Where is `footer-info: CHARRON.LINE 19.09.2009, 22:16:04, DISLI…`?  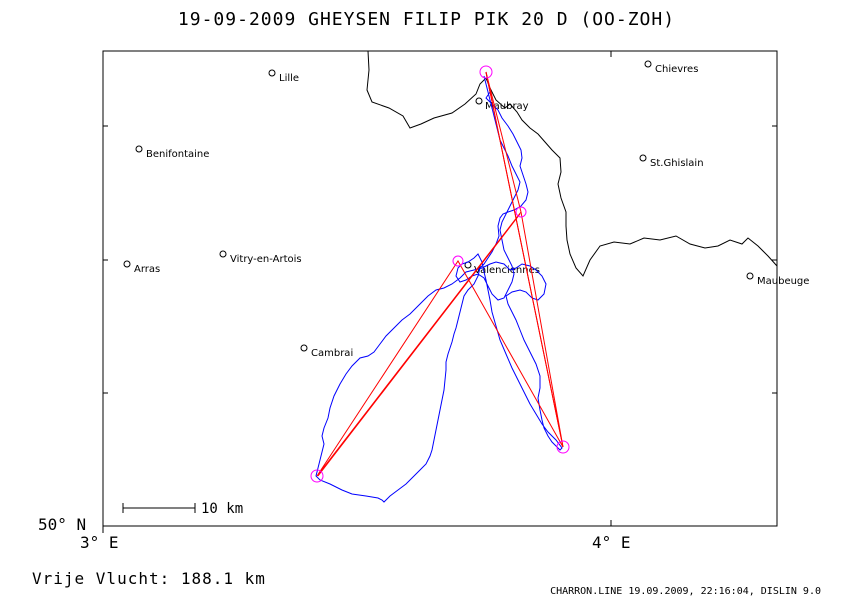
footer-info: CHARRON.LINE 19.09.2009, 22:16:04, DISLI… is located at coordinates (685, 591).